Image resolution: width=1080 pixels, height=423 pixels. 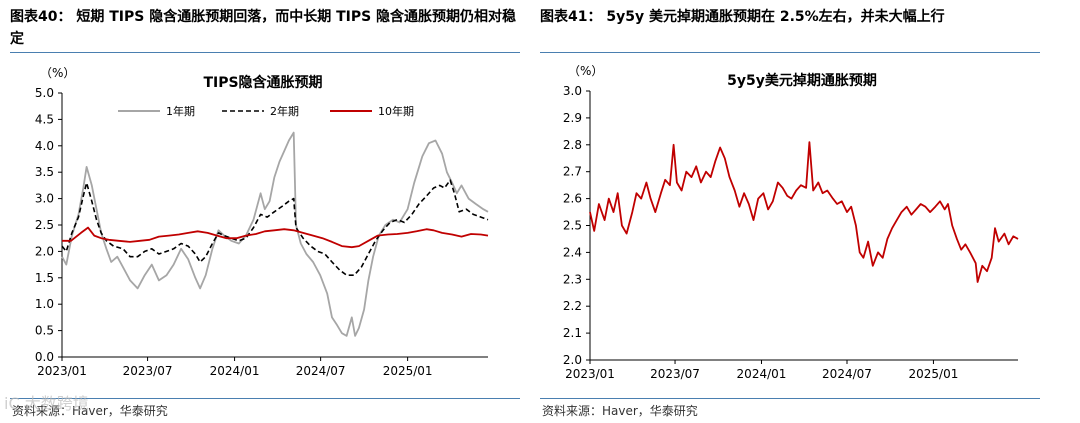 I want to click on y-tick-label: 2.1, so click(x=572, y=333).